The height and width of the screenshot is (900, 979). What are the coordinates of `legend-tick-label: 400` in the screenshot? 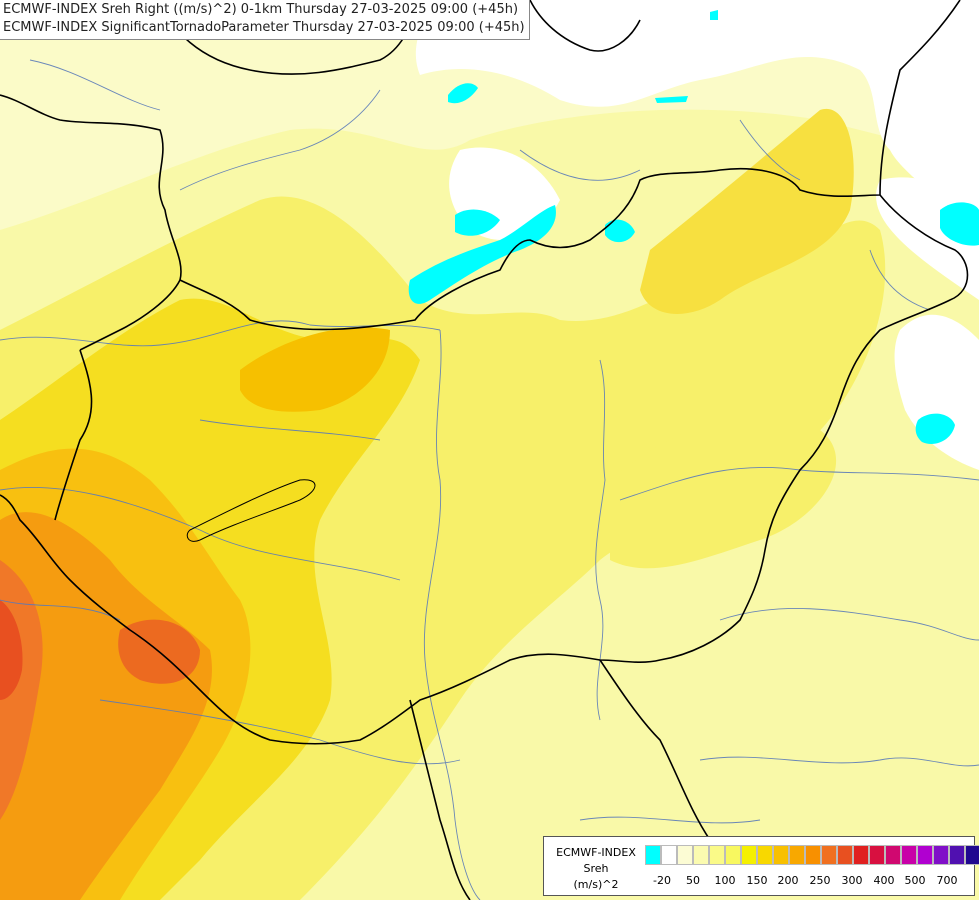 It's located at (884, 880).